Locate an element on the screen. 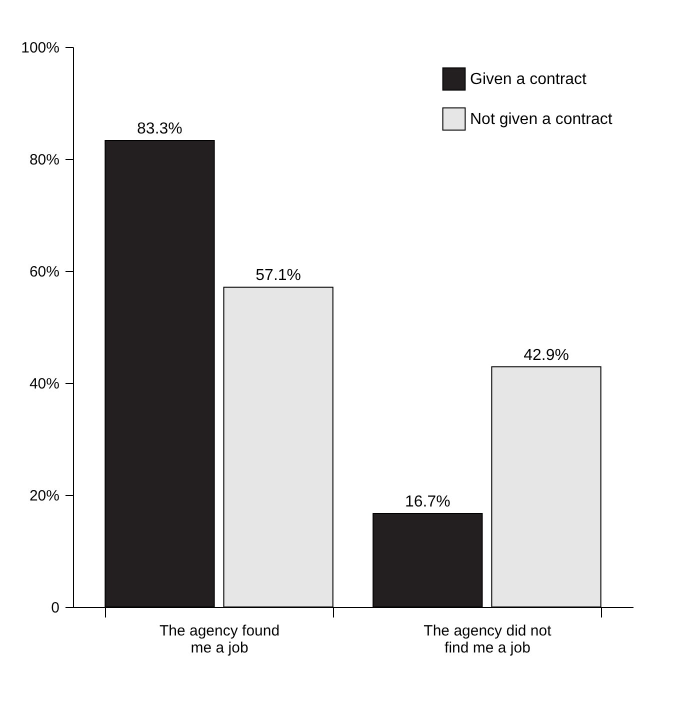 The image size is (673, 728). text: 16.7% is located at coordinates (427, 501).